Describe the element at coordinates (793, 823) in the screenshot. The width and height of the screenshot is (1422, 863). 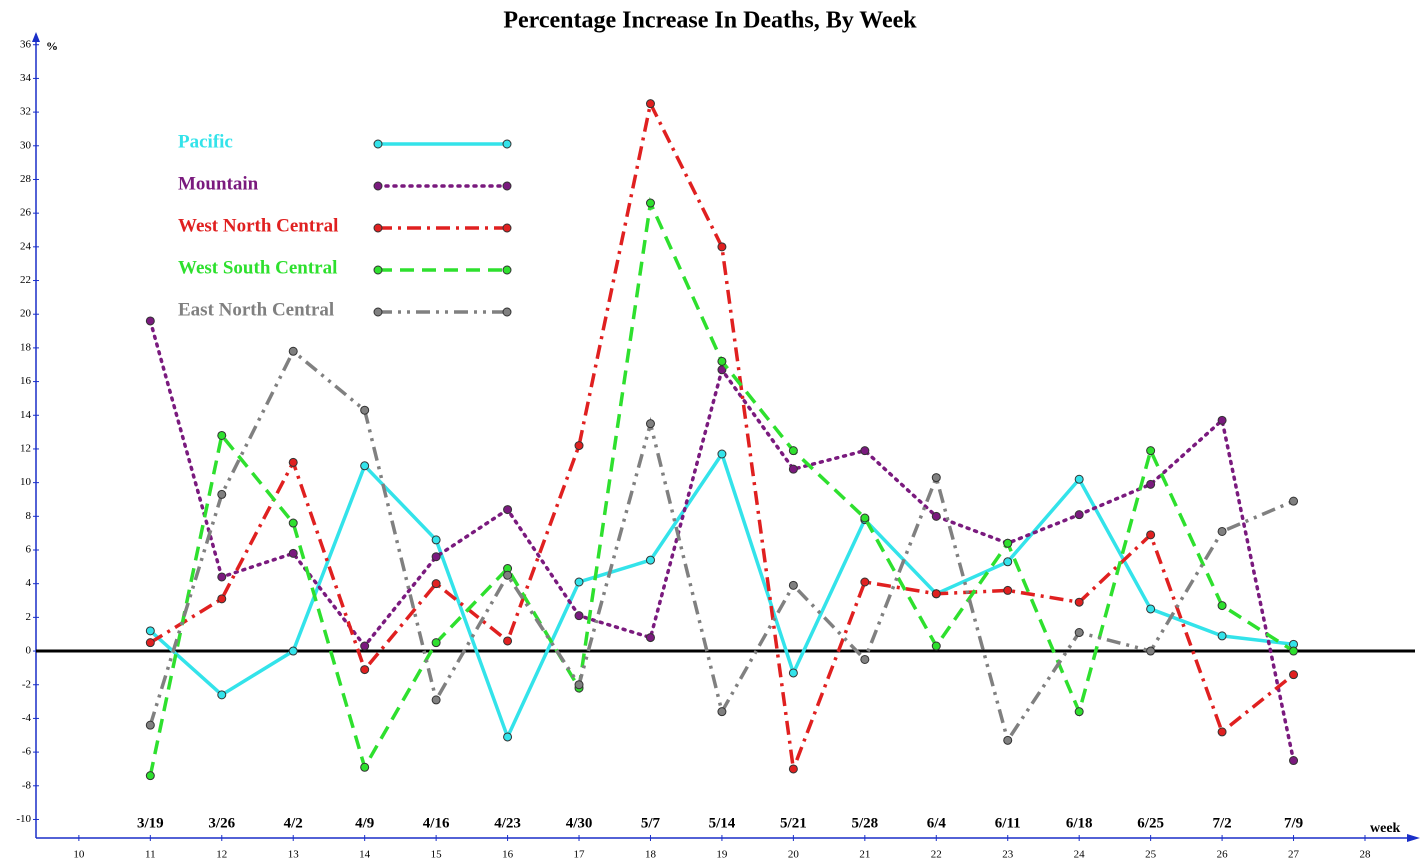
I see `date-label: 5/21` at that location.